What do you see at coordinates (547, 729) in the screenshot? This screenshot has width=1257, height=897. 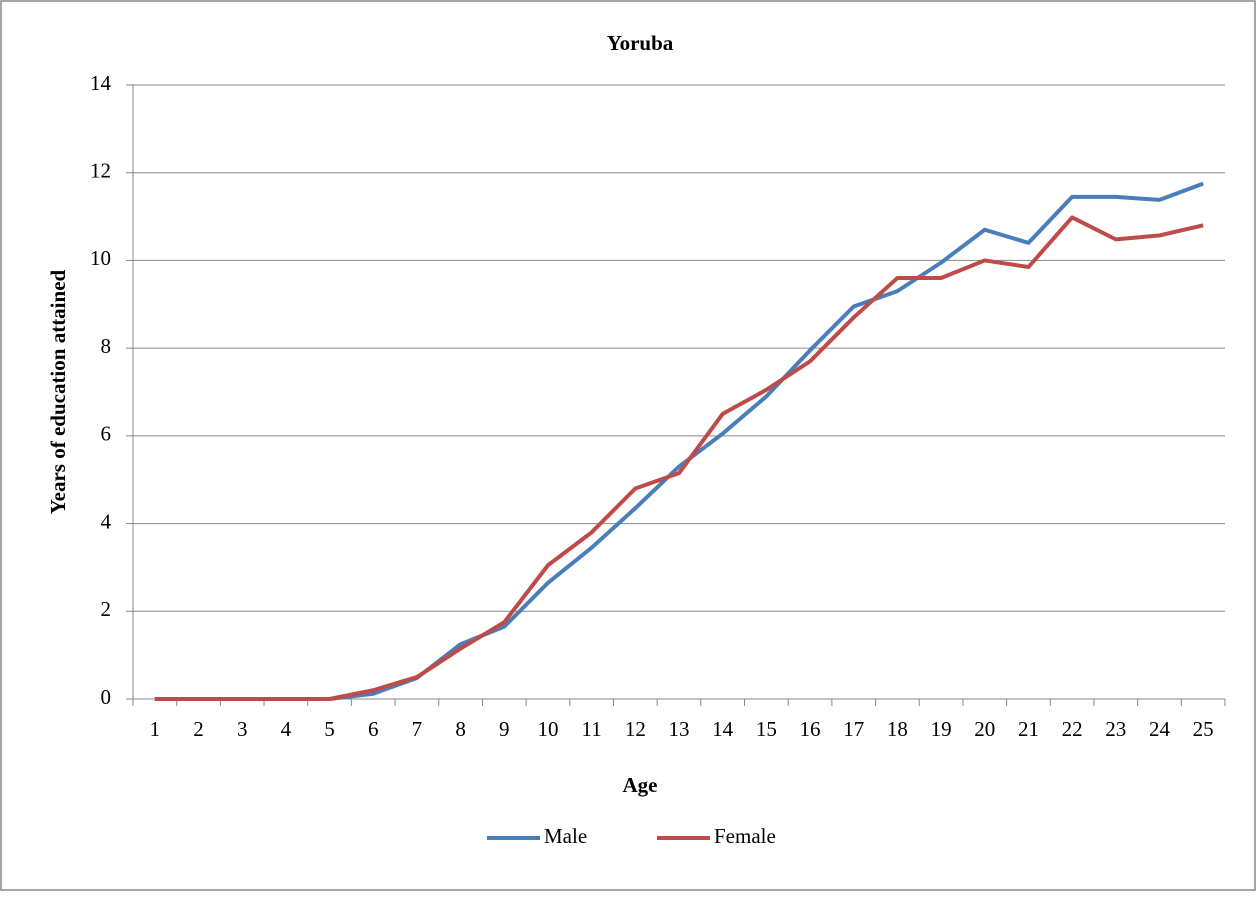 I see `x-tick-label: 10` at bounding box center [547, 729].